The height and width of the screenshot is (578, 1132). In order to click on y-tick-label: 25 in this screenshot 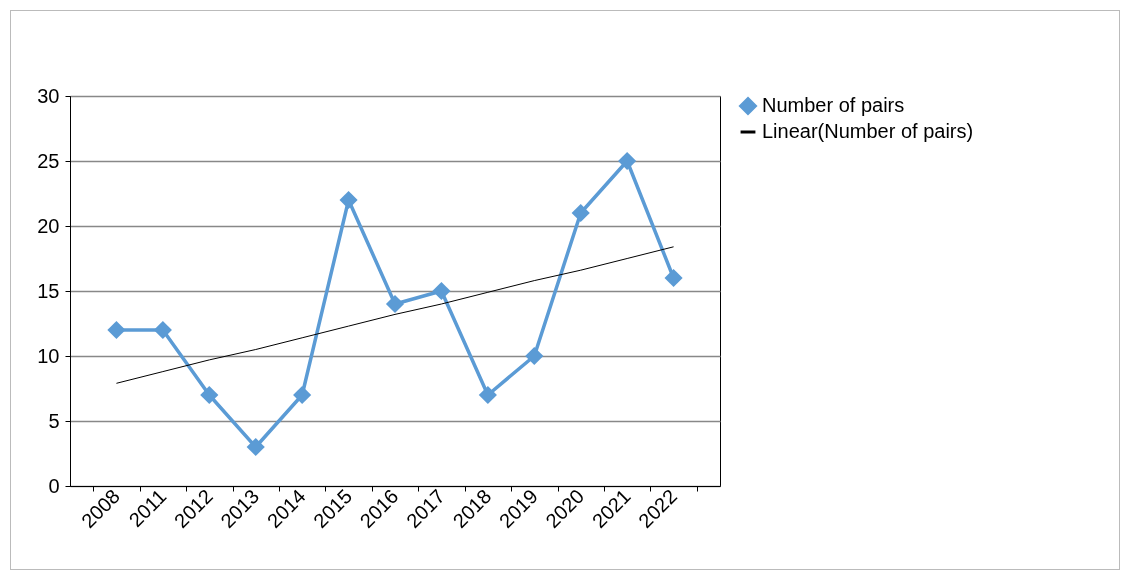, I will do `click(48, 160)`.